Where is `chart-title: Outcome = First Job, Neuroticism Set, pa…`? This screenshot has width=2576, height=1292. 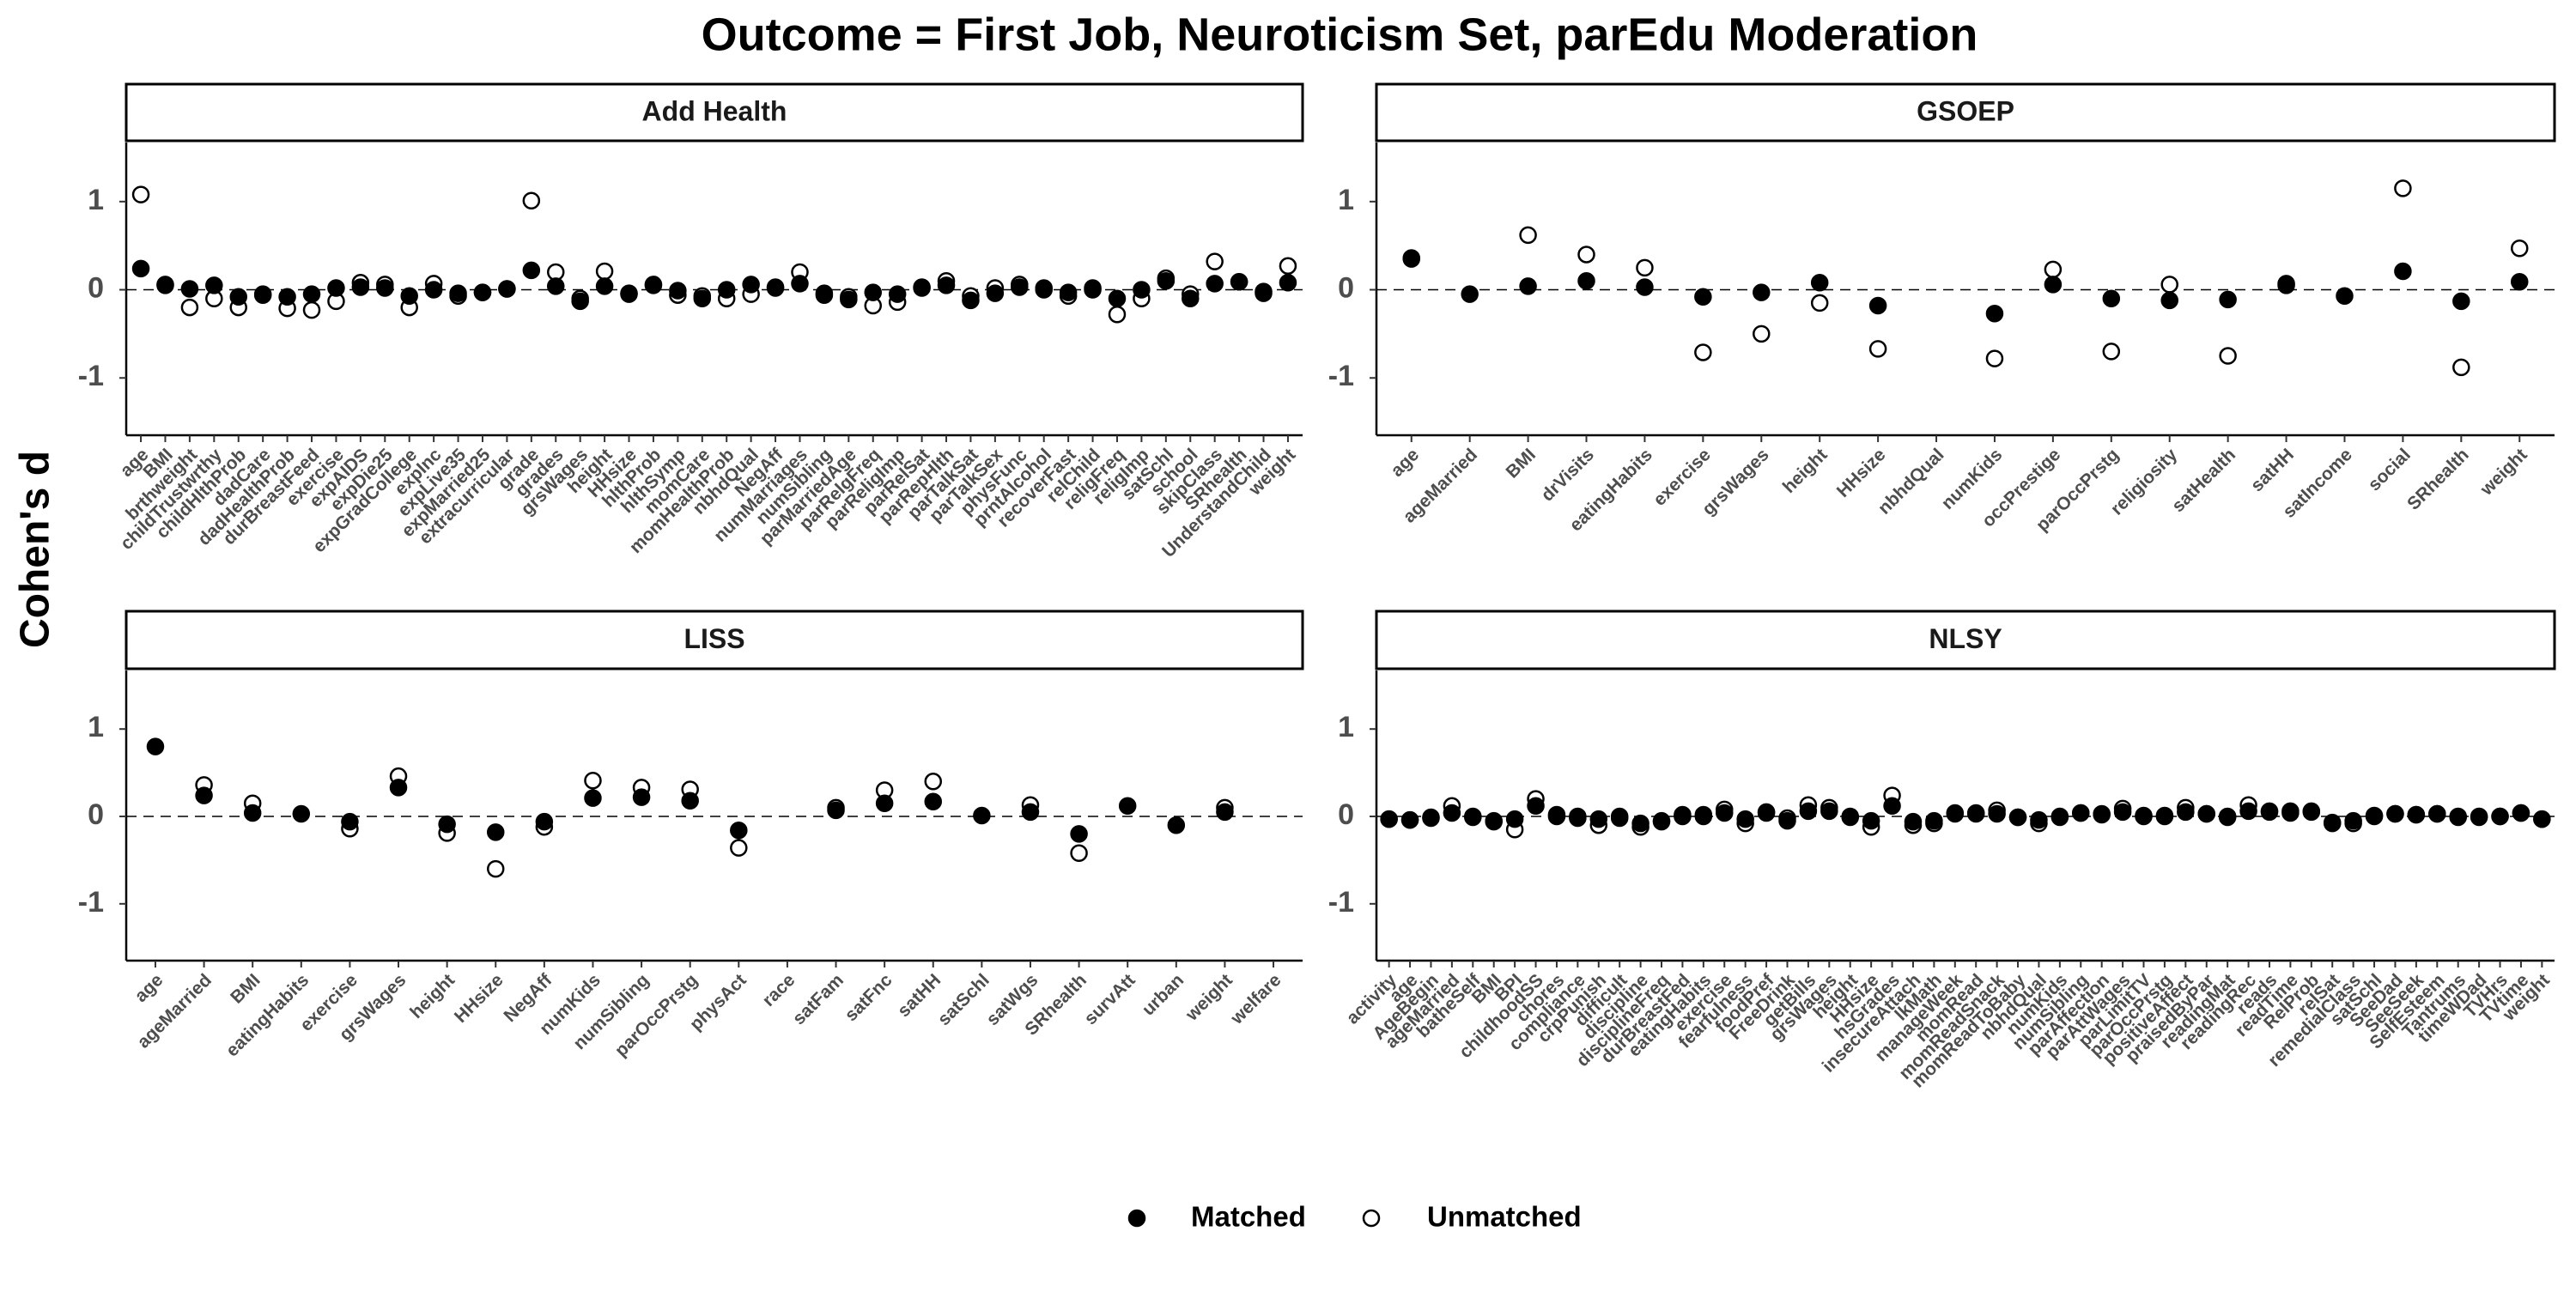 chart-title: Outcome = First Job, Neuroticism Set, pa… is located at coordinates (1340, 34).